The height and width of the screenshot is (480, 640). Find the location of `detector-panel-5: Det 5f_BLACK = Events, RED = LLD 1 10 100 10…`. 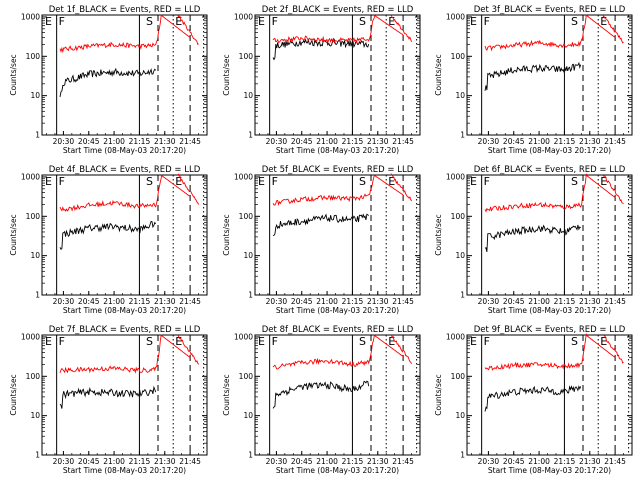

detector-panel-5: Det 5f_BLACK = Events, RED = LLD 1 10 100 10… is located at coordinates (321, 240).